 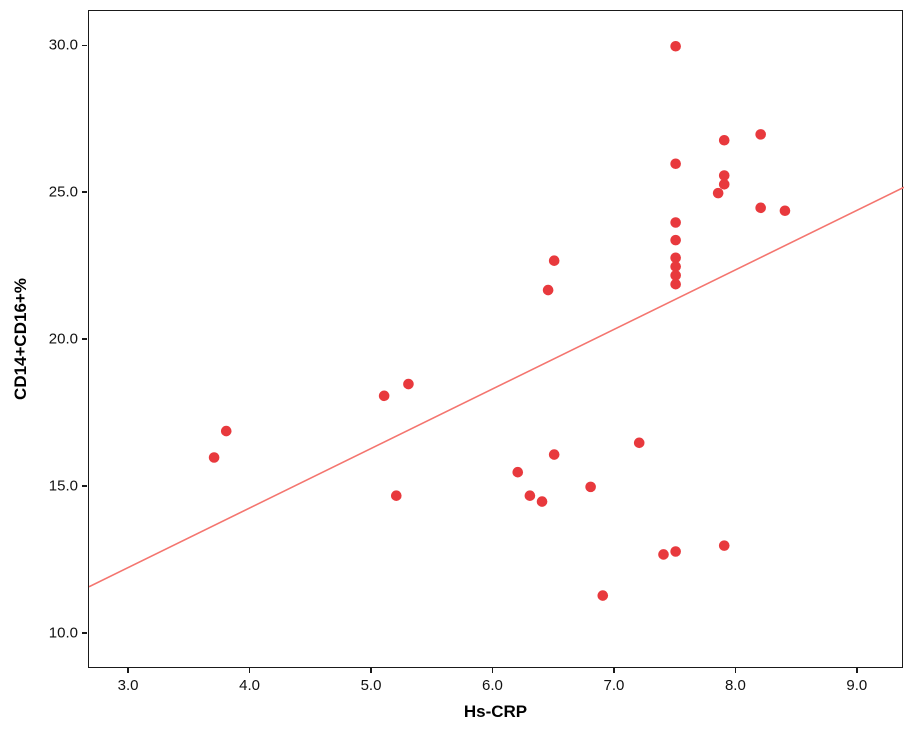 I want to click on y-tick-label: 25.0, so click(x=63, y=192).